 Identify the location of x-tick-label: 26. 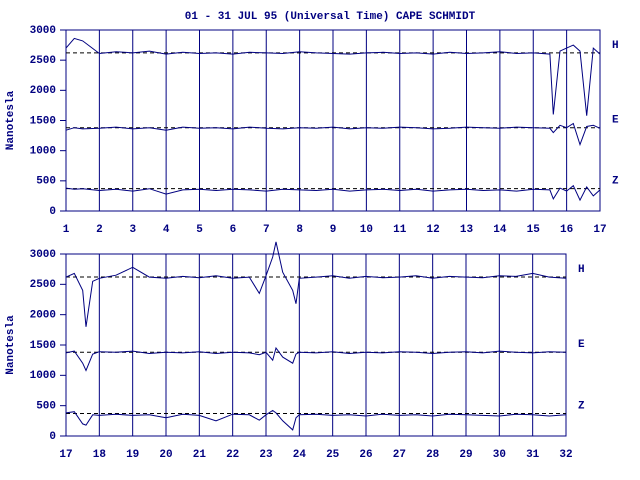
(365, 455).